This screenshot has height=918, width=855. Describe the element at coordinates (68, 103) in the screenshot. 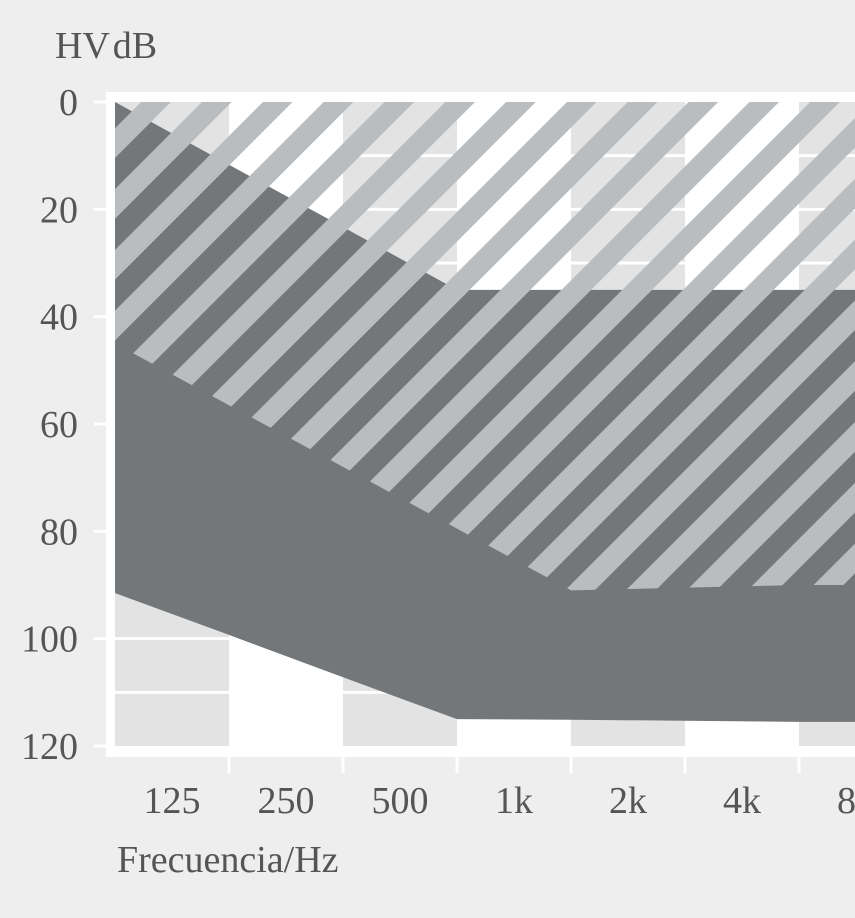

I see `y-tick-label: 0` at that location.